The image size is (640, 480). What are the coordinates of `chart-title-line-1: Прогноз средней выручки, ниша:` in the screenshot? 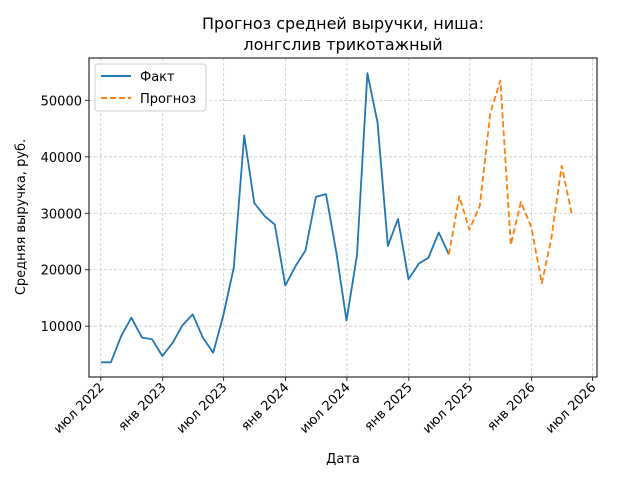 It's located at (343, 23).